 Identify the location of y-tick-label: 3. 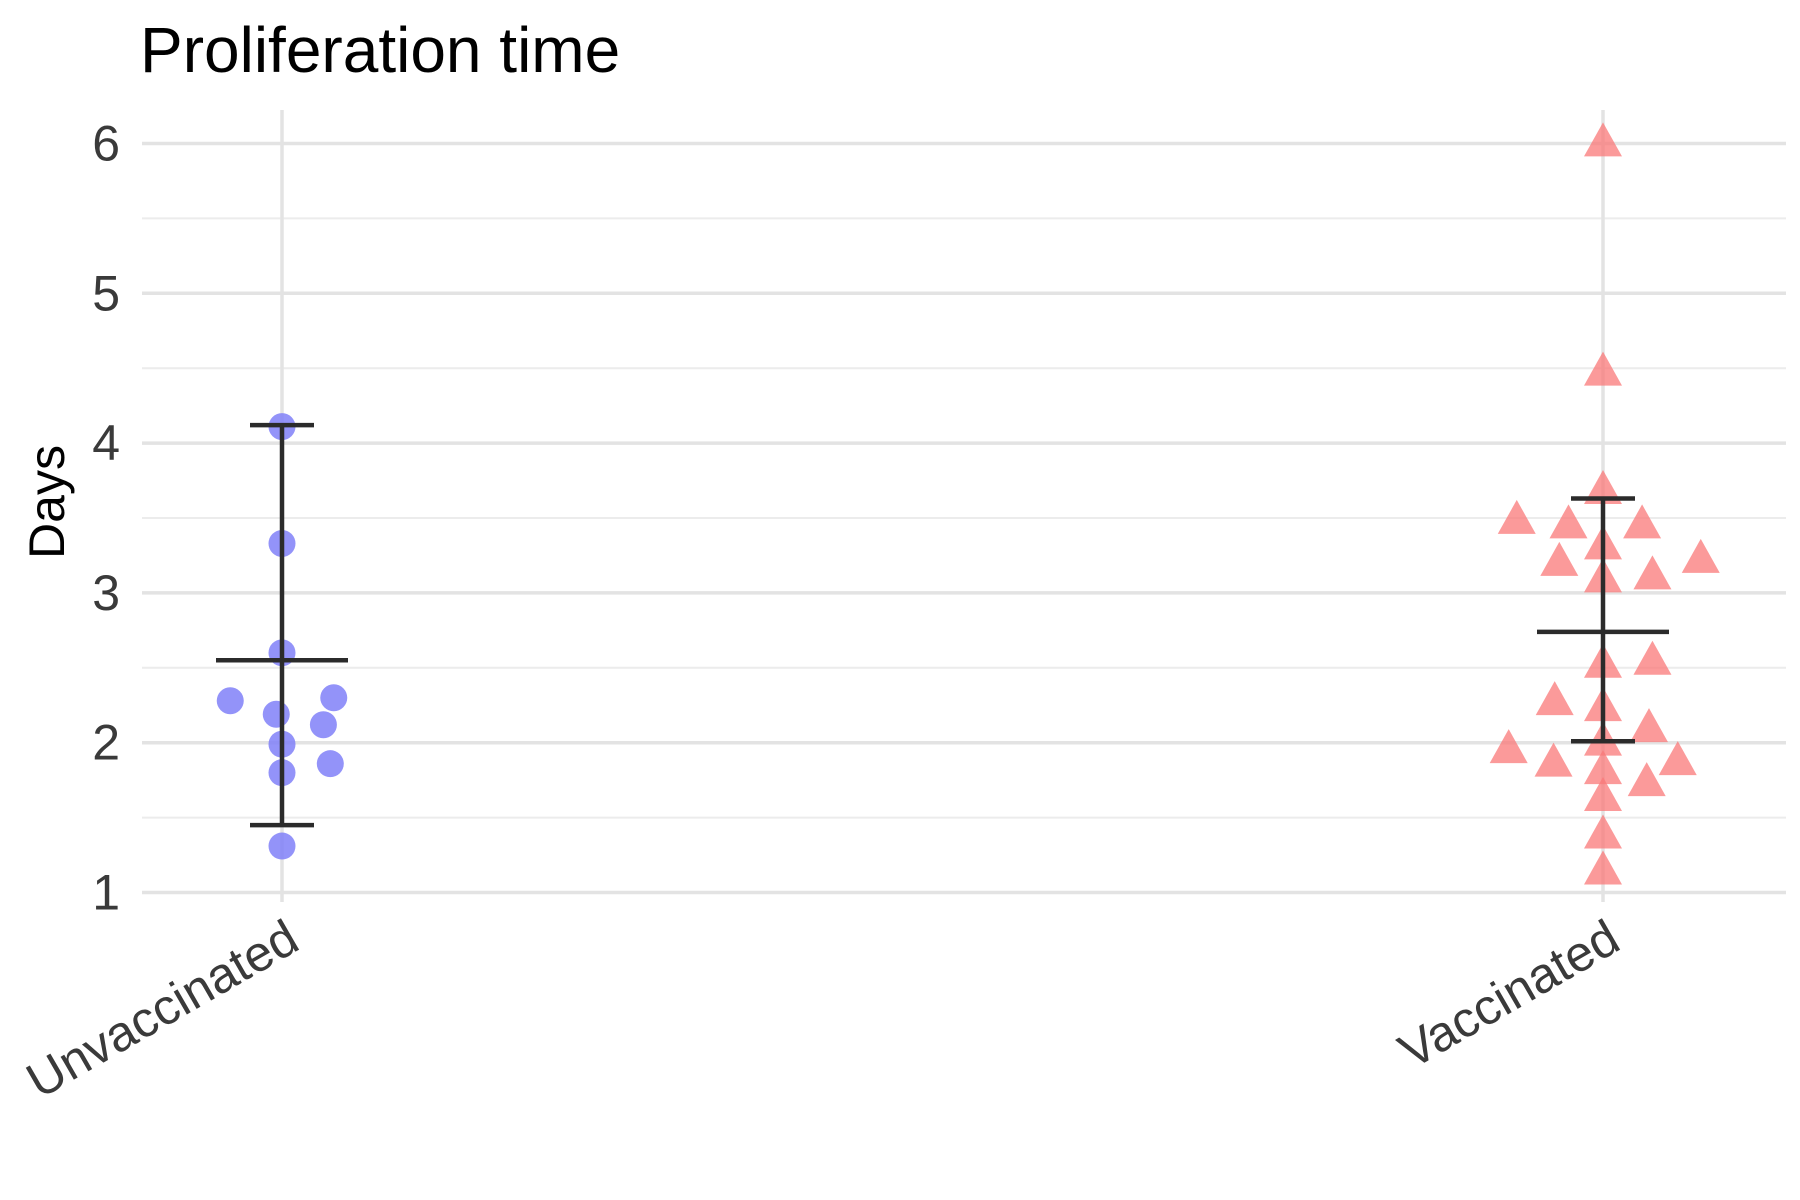
(106, 593).